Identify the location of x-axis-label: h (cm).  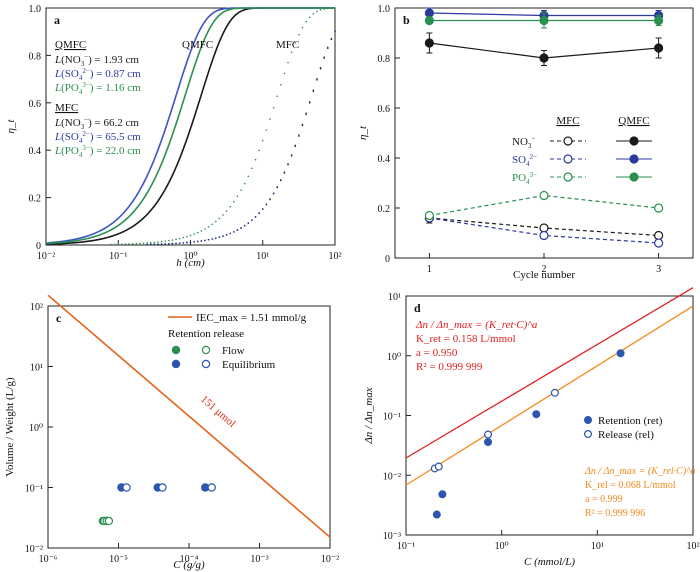
(190, 263).